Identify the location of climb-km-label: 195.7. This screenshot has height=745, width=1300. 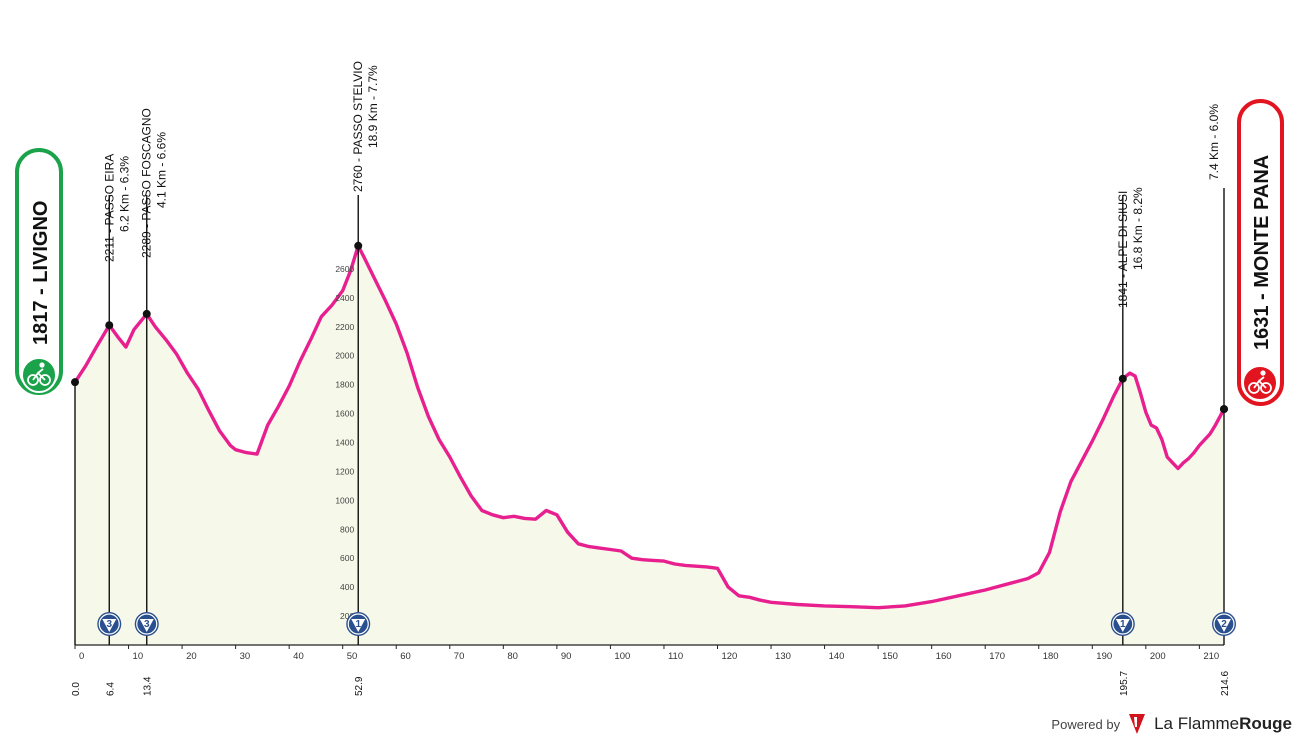
(1124, 683).